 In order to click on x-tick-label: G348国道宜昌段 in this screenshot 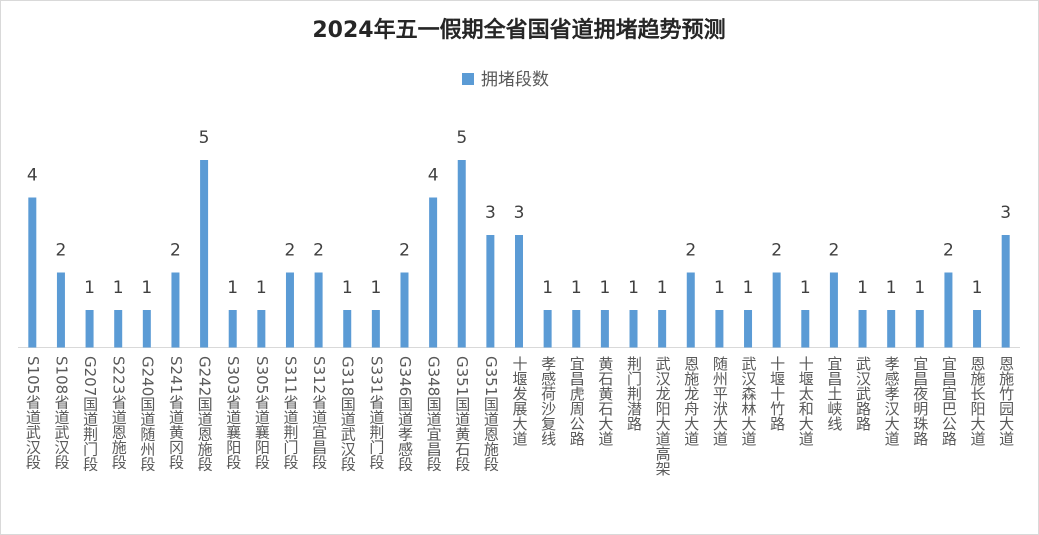, I will do `click(434, 413)`.